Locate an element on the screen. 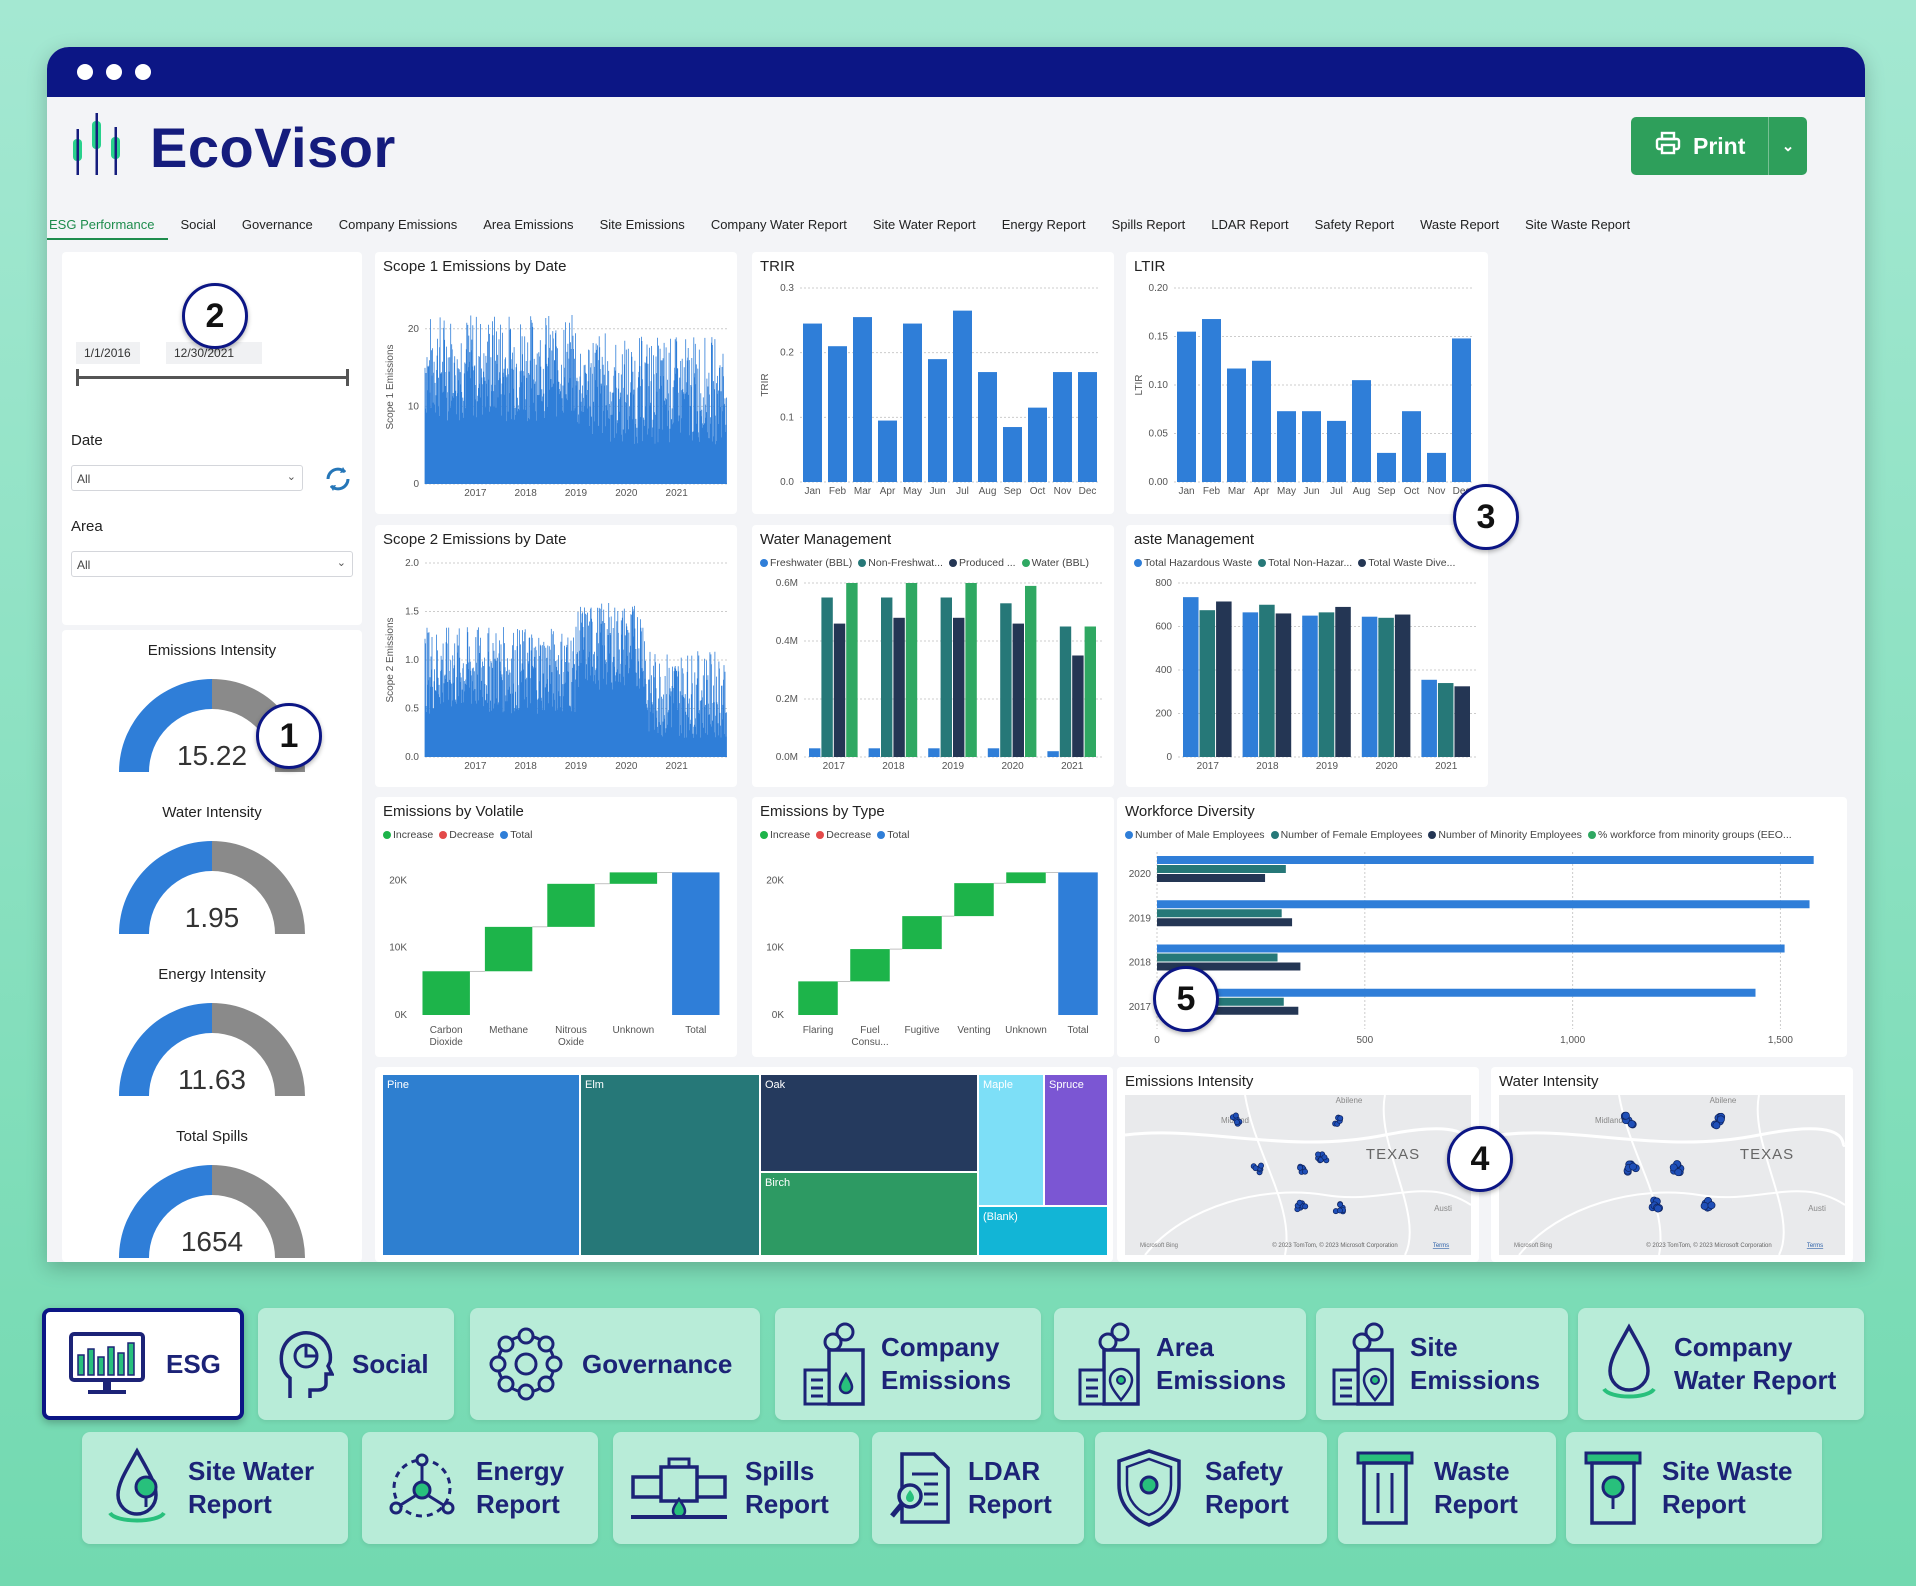 The image size is (1916, 1586). nav-company-water-report-button: Company Water Report is located at coordinates (1721, 1364).